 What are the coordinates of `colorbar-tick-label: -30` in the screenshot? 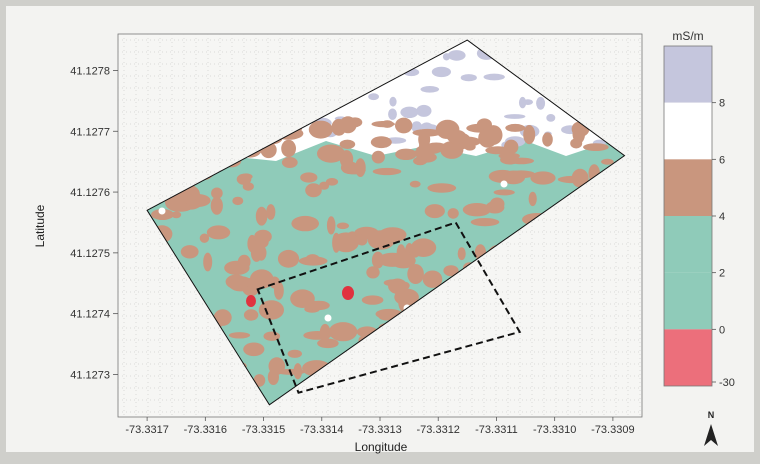 It's located at (727, 383).